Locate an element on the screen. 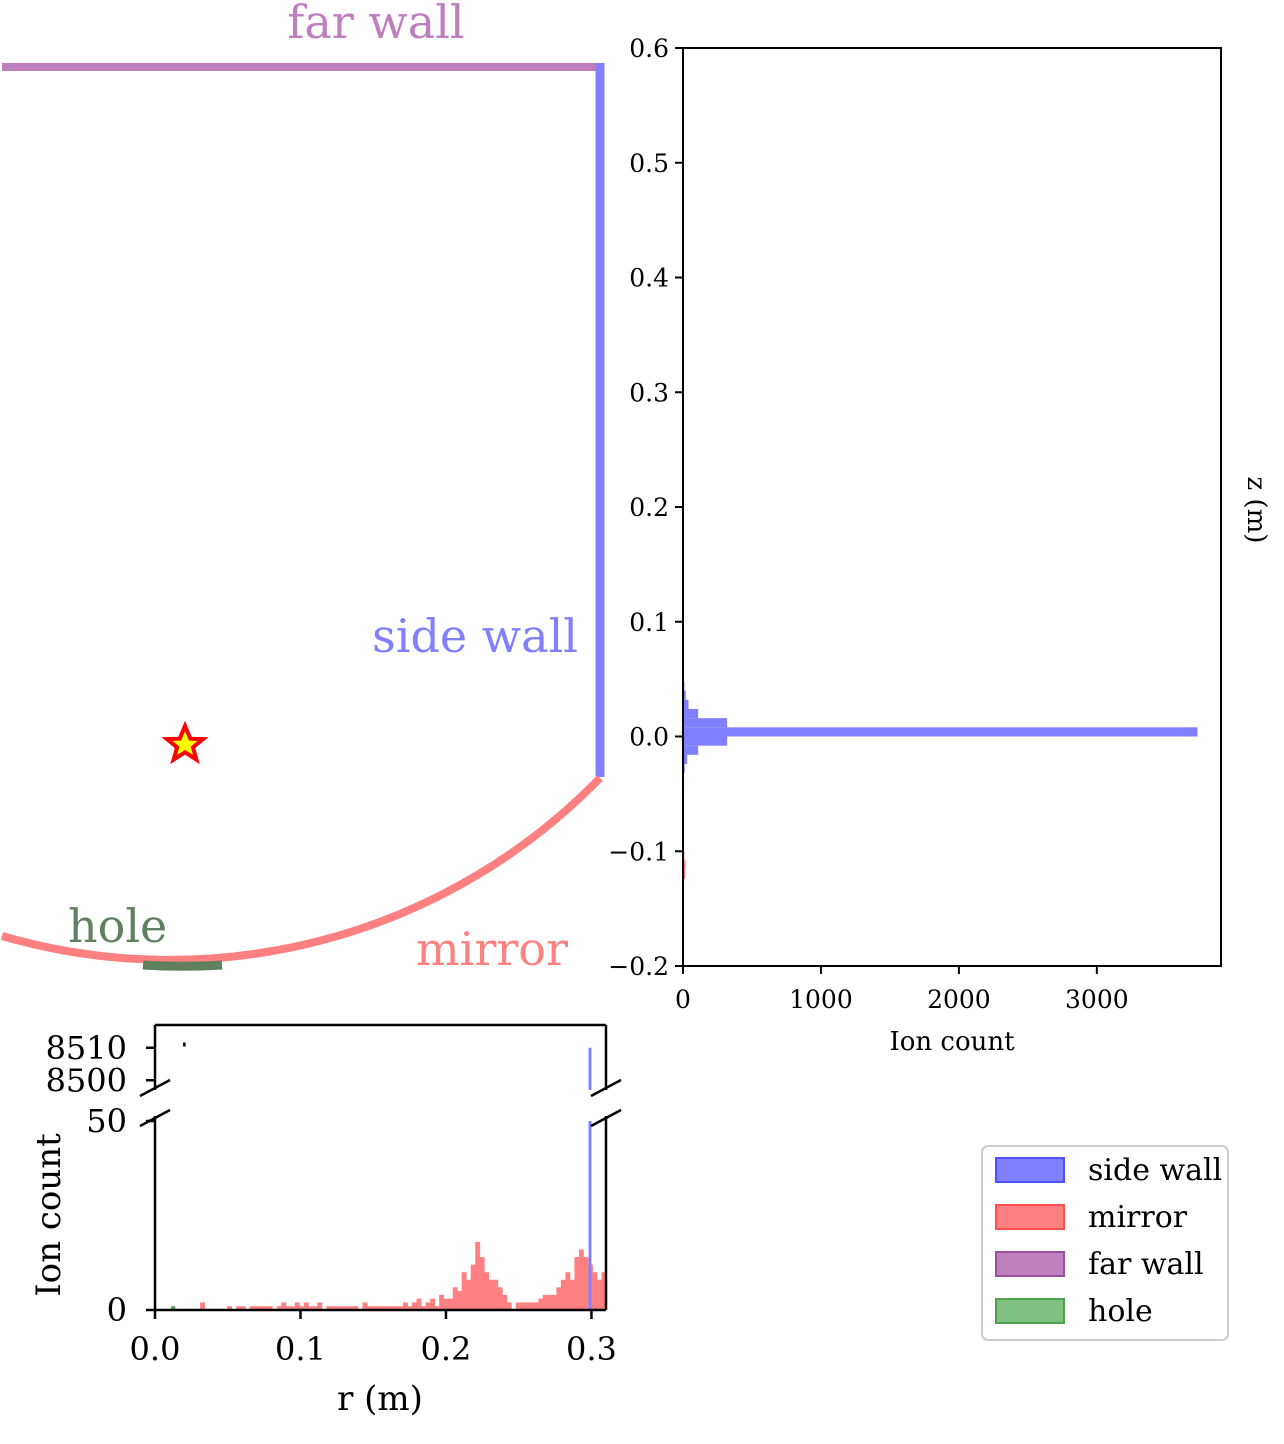 The height and width of the screenshot is (1444, 1284). legend: side wall mirror far wall hole is located at coordinates (1105, 1243).